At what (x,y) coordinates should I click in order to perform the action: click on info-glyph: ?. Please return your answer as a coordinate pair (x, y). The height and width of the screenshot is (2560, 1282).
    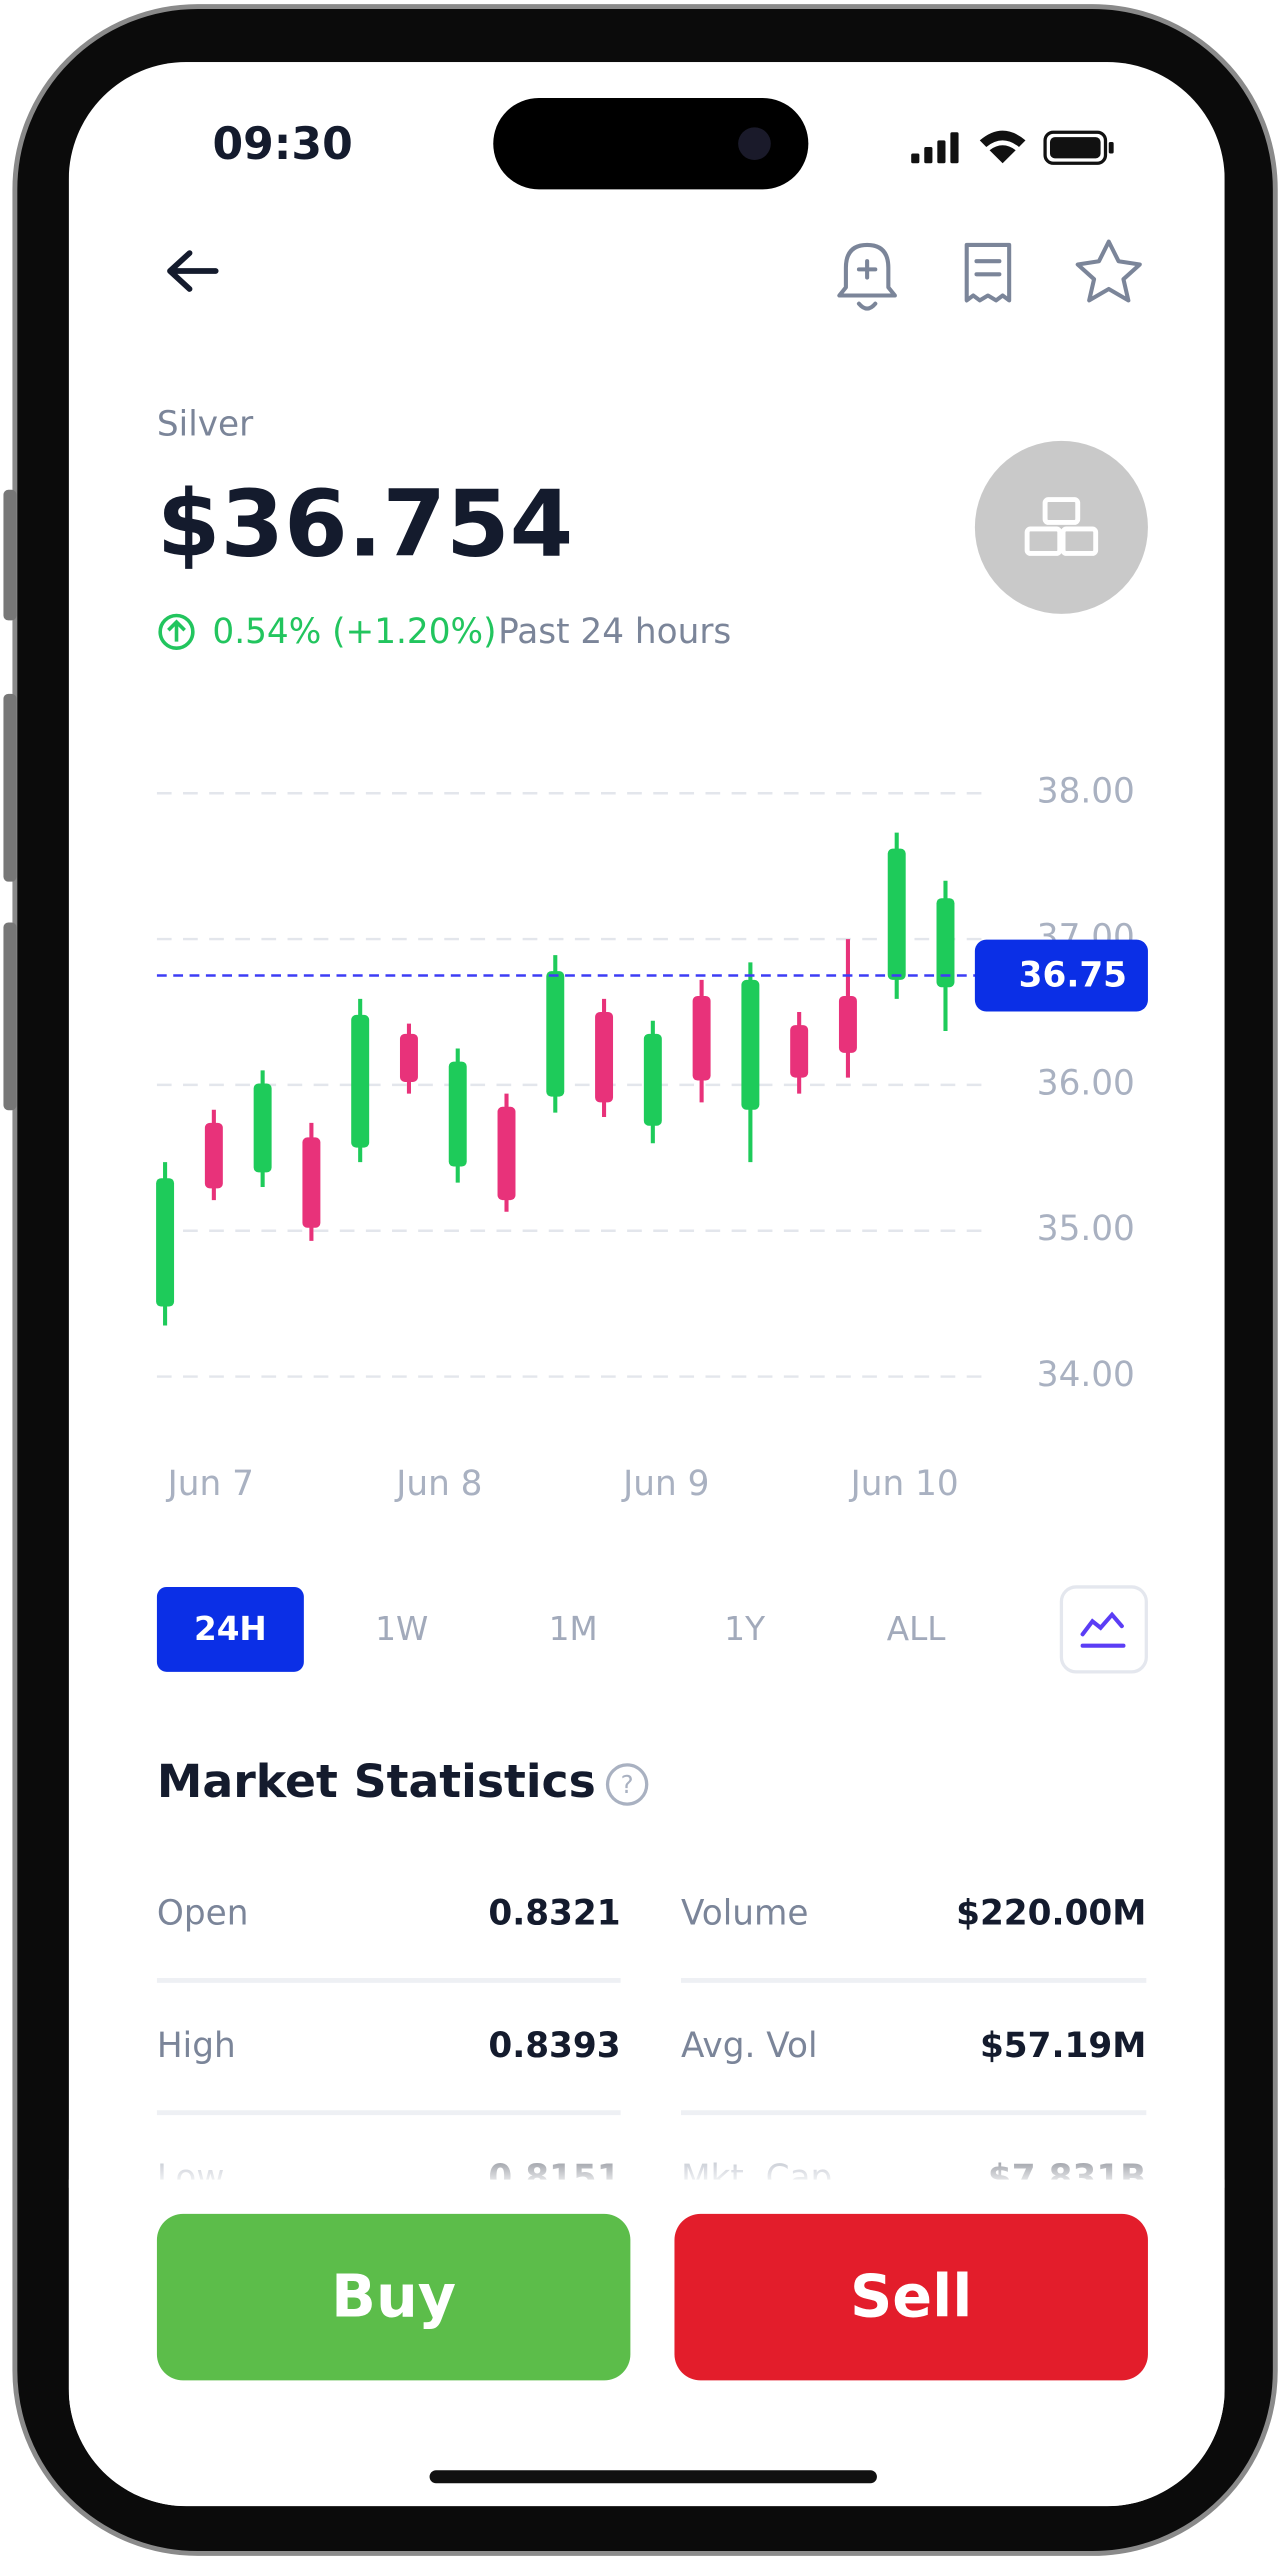
    Looking at the image, I should click on (627, 1784).